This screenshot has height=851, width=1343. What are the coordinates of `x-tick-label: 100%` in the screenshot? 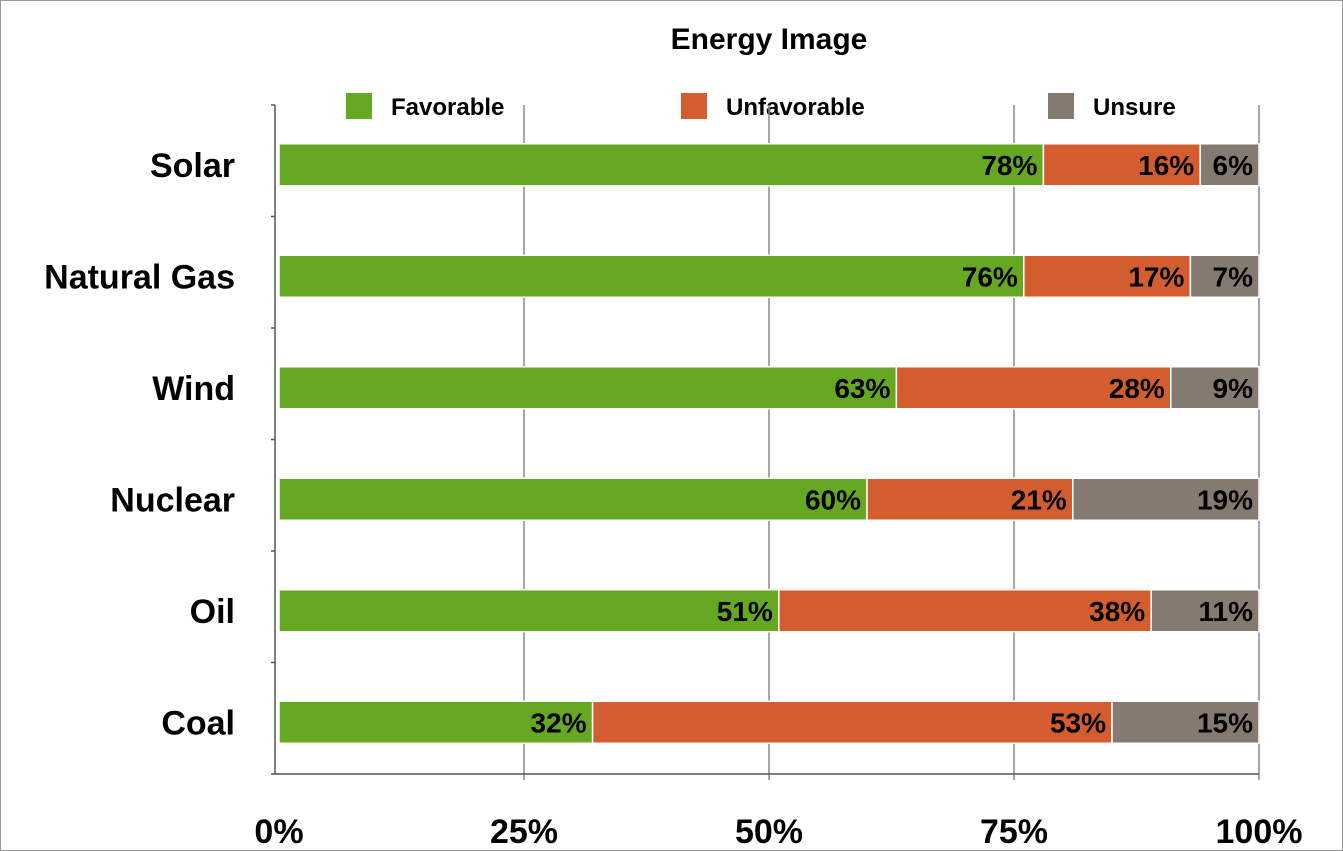 It's located at (1259, 831).